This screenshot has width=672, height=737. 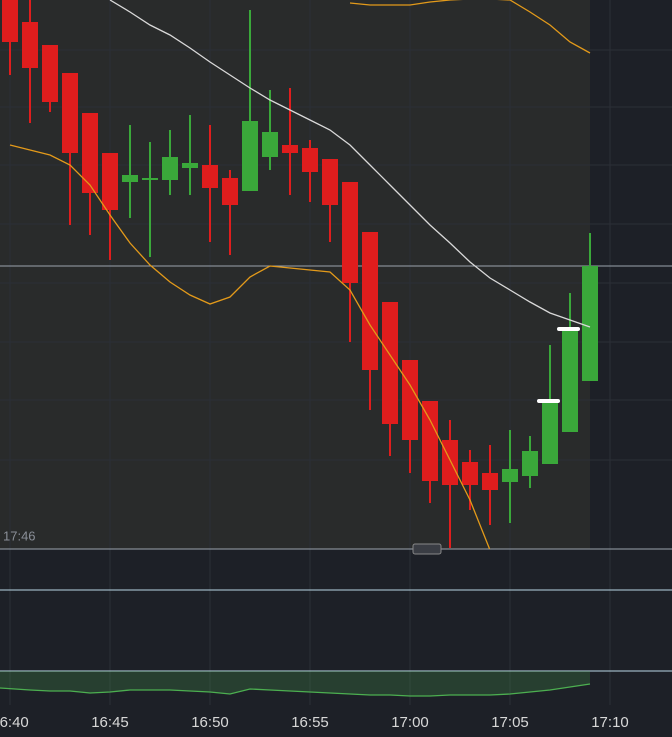 What do you see at coordinates (470, 27) in the screenshot?
I see `overlay-line` at bounding box center [470, 27].